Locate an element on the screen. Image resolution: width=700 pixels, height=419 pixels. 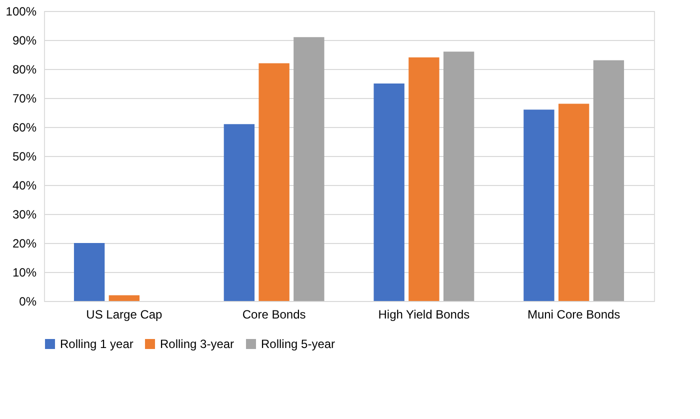
x-tick-label: US Large Cap is located at coordinates (124, 315).